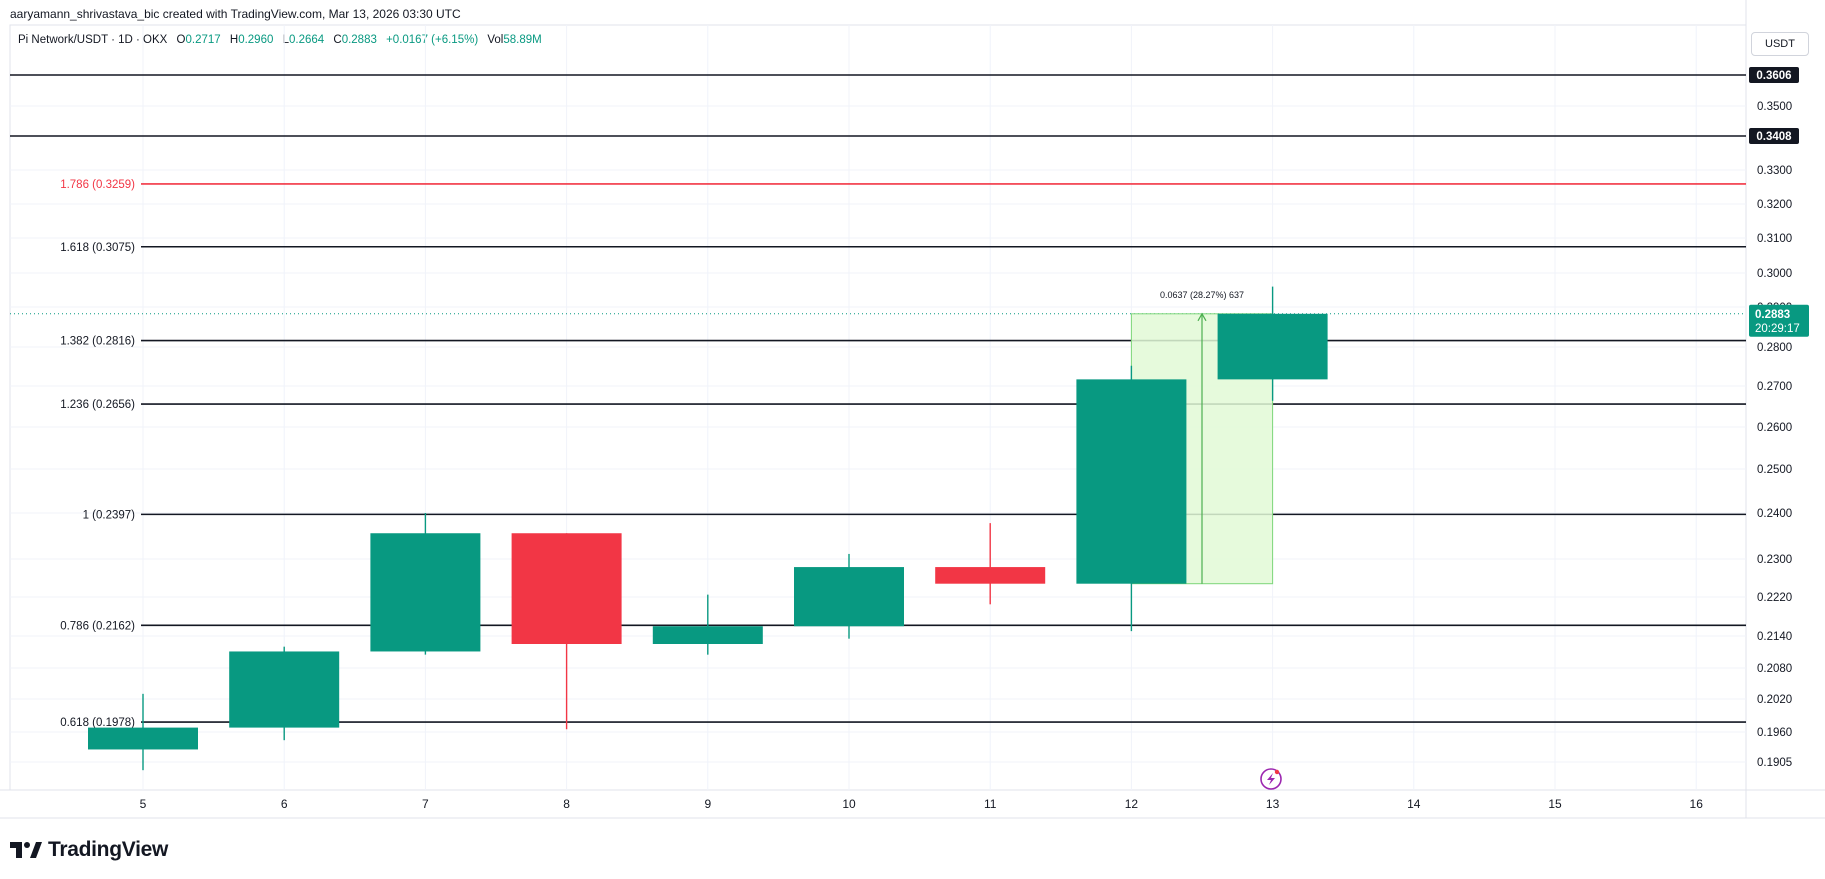 Image resolution: width=1825 pixels, height=879 pixels. Describe the element at coordinates (109, 515) in the screenshot. I see `fib-level-label: 1 (0.2397)` at that location.